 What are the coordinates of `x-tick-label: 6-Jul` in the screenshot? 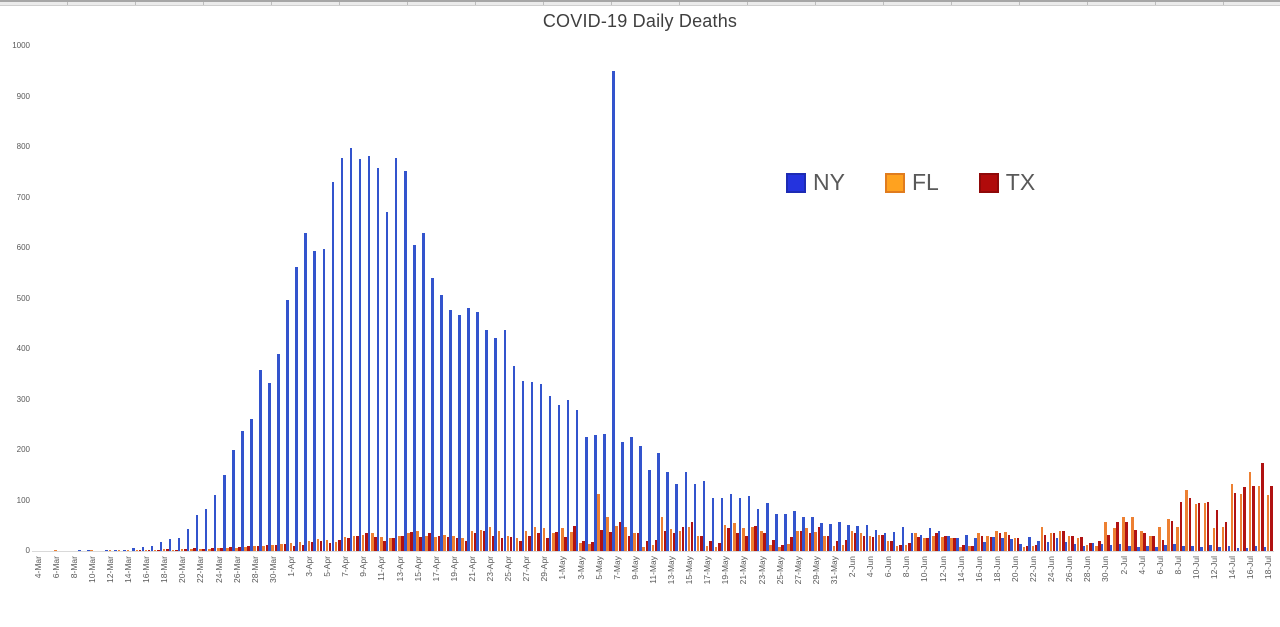 It's located at (1159, 565).